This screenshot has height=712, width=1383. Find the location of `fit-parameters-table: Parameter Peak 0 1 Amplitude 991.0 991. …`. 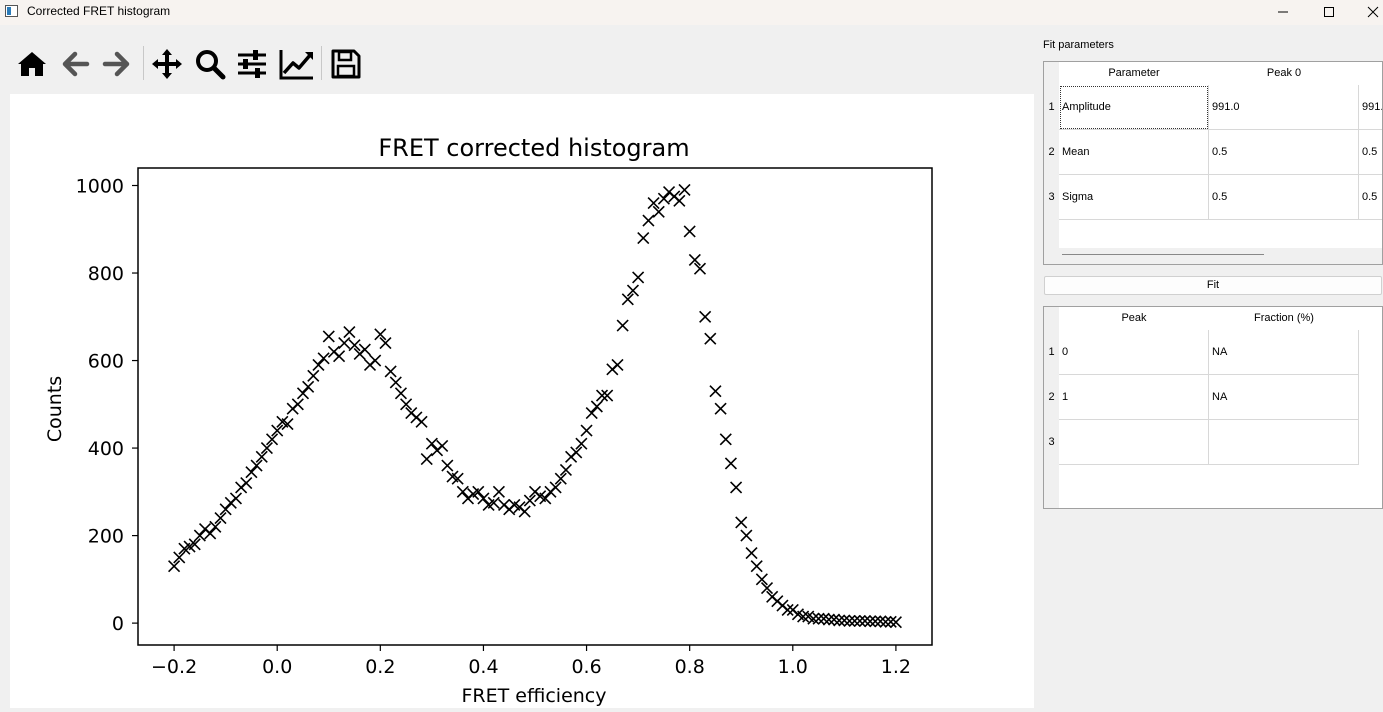

fit-parameters-table: Parameter Peak 0 1 Amplitude 991.0 991. … is located at coordinates (1213, 163).